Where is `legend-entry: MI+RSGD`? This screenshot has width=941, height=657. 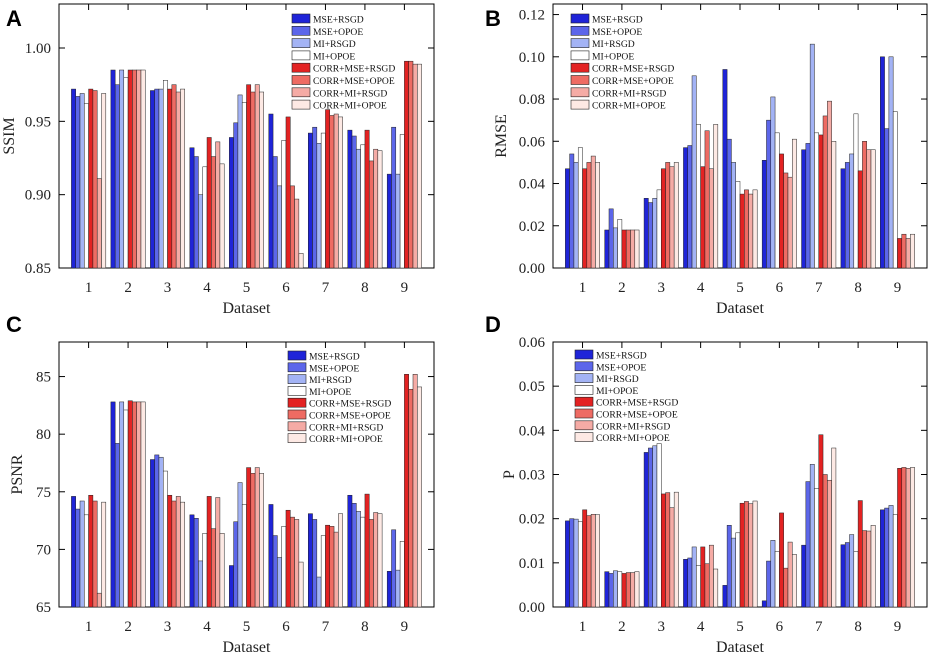
legend-entry: MI+RSGD is located at coordinates (334, 44).